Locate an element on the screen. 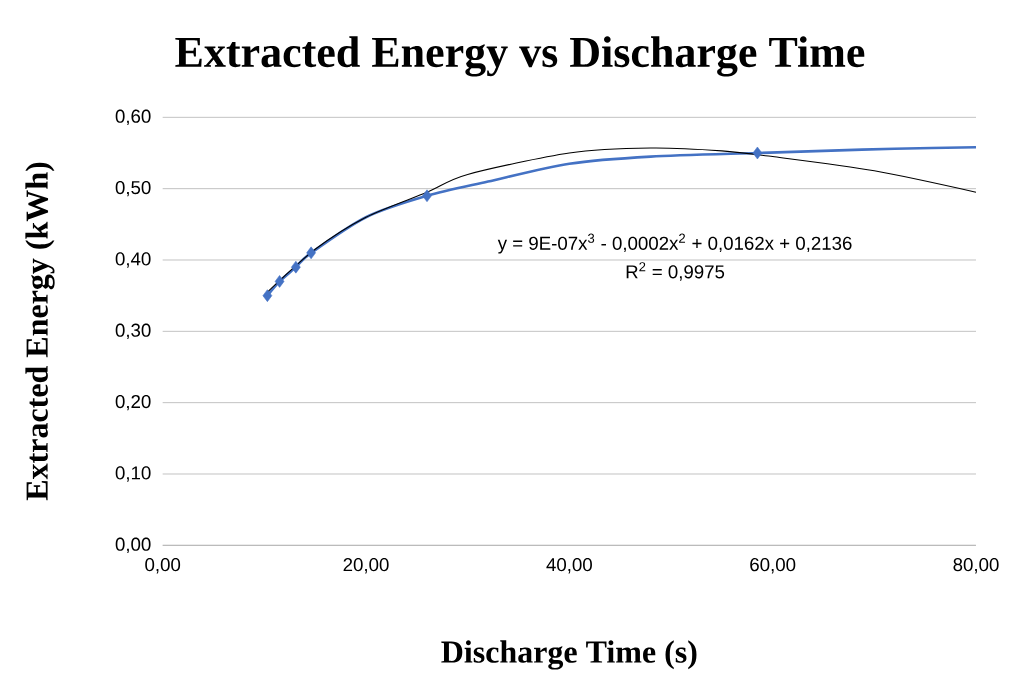  annotation: R$^{2}$ = 0,9975 is located at coordinates (675, 271).